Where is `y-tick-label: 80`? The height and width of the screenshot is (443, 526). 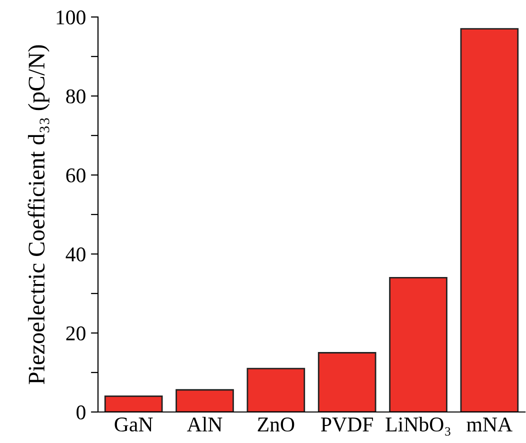 y-tick-label: 80 is located at coordinates (76, 96).